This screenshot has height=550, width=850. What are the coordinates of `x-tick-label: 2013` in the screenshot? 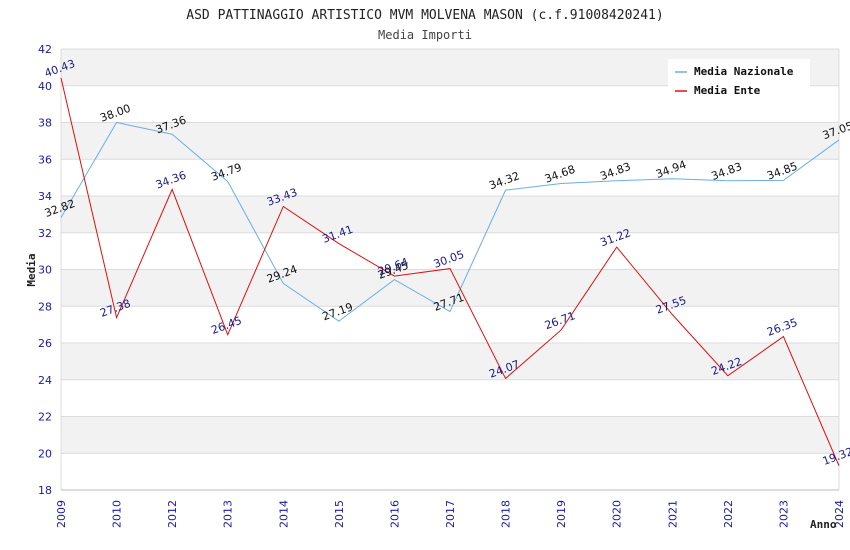 It's located at (228, 514).